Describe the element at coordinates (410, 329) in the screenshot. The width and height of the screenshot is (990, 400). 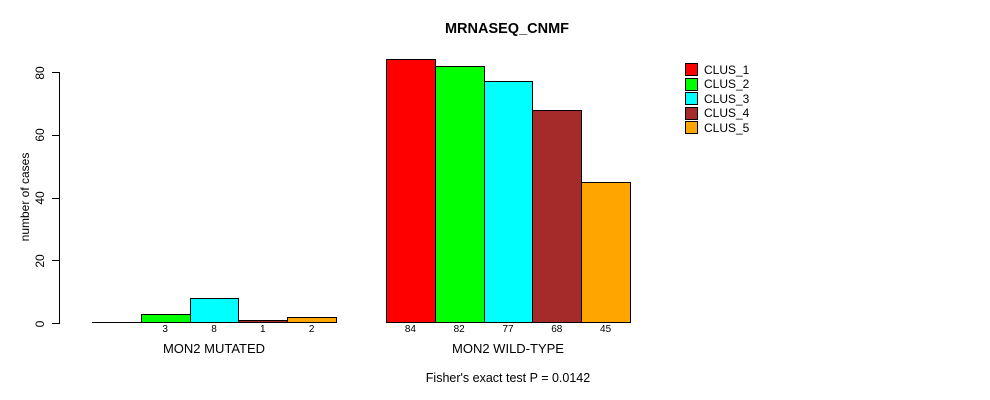
I see `bar-value-label: 84` at that location.